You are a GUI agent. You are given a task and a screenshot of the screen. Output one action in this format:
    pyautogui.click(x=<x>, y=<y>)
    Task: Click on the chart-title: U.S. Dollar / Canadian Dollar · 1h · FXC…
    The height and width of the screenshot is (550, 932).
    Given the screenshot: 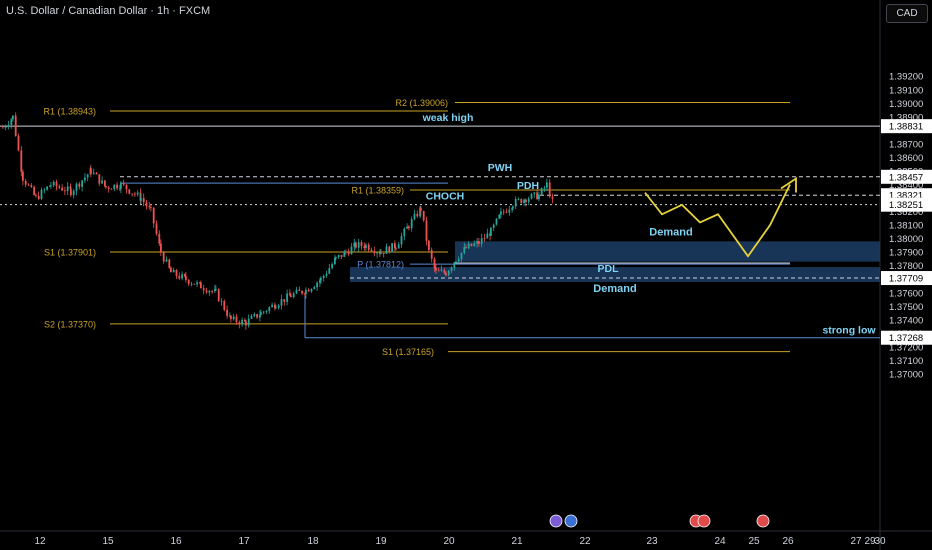 What is the action you would take?
    pyautogui.click(x=108, y=11)
    